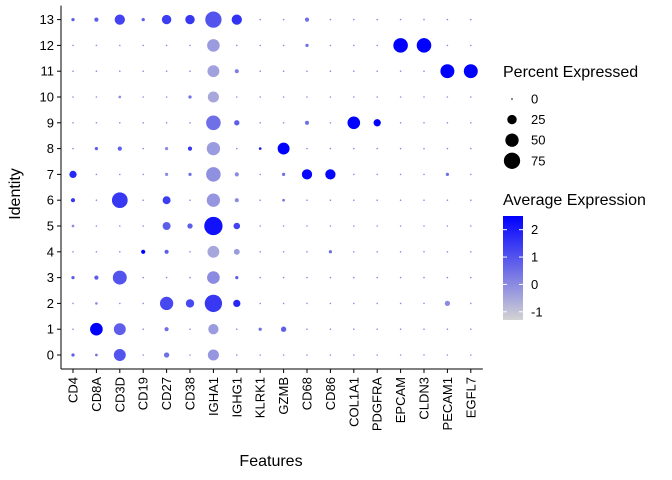 This screenshot has height=480, width=672. What do you see at coordinates (400, 400) in the screenshot?
I see `x-tick-label: EPCAM` at bounding box center [400, 400].